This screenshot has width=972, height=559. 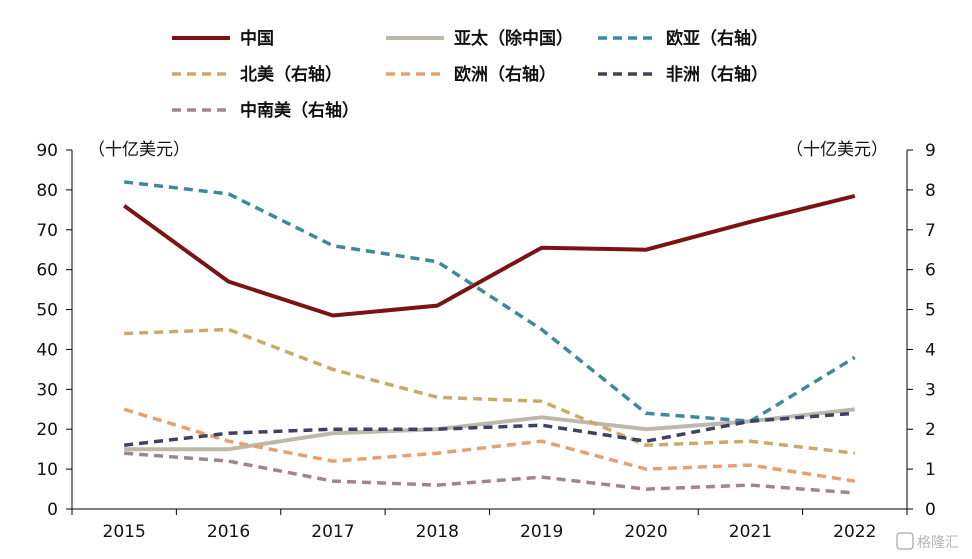 What do you see at coordinates (139, 150) in the screenshot?
I see `left-axis-label: （十亿美元）` at bounding box center [139, 150].